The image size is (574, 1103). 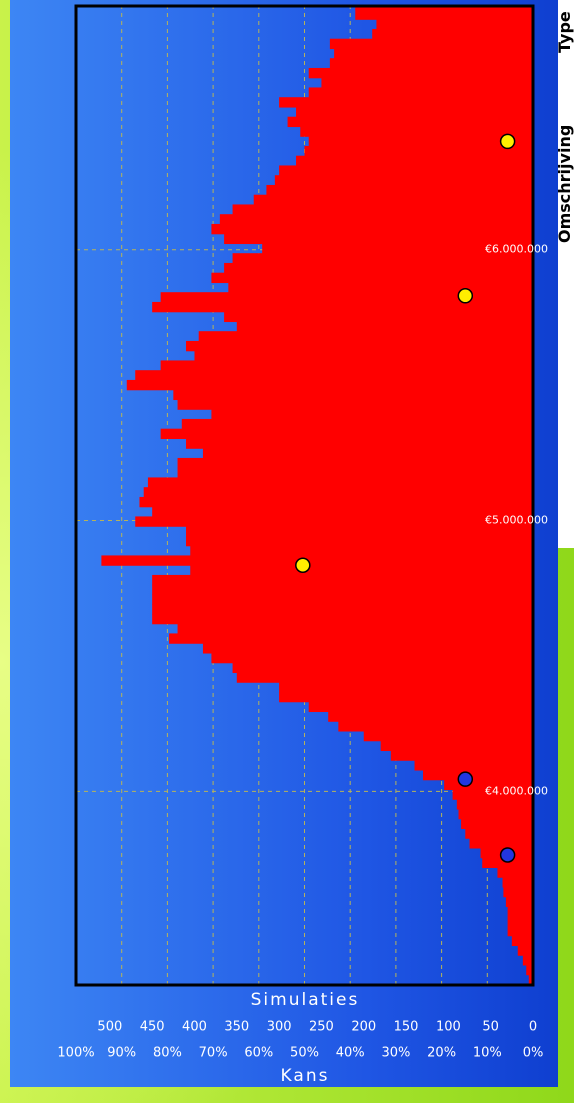 I want to click on secondary-tick-label: 0%, so click(x=533, y=1053).